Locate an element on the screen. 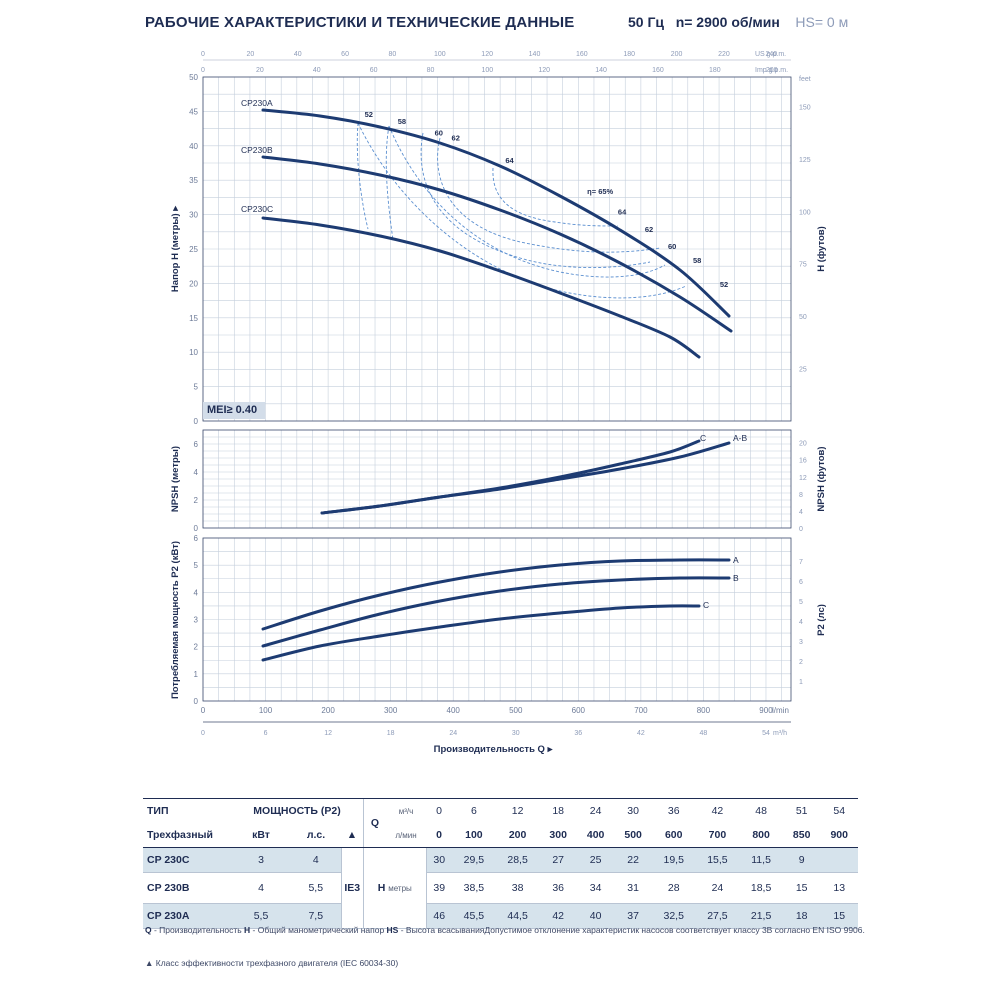  flow-m3h-tick-label: 54 is located at coordinates (766, 733).